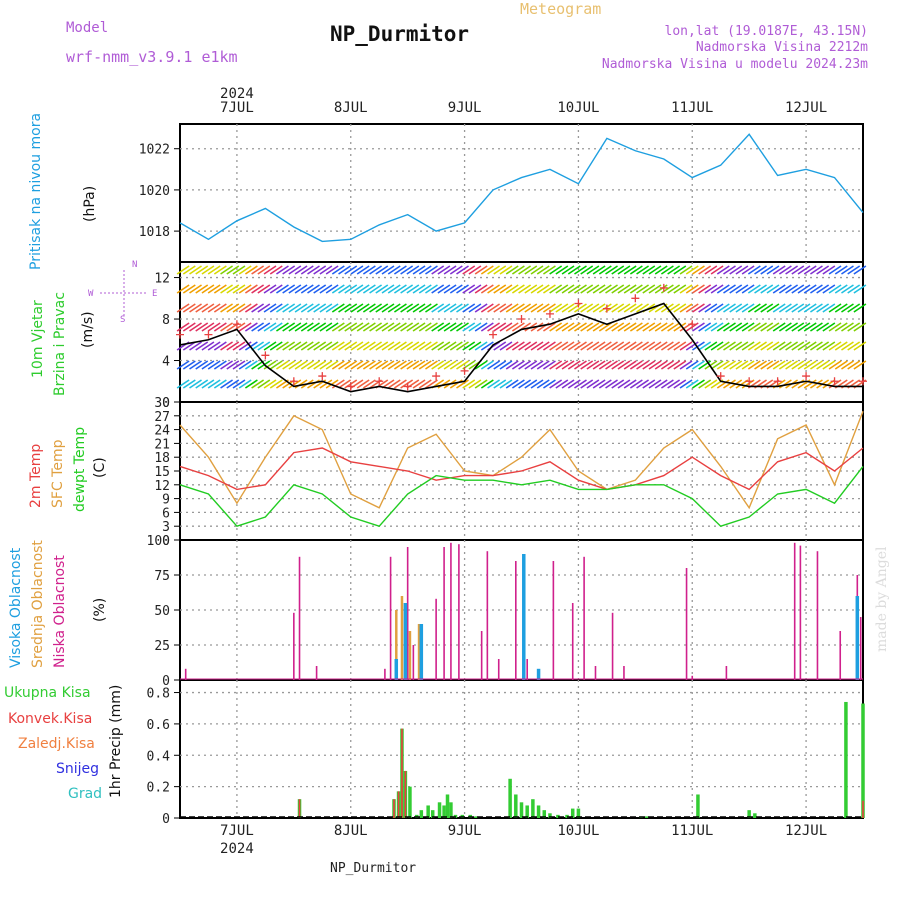 This screenshot has height=900, width=900. Describe the element at coordinates (162, 646) in the screenshot. I see `y-tick-label: 25` at that location.